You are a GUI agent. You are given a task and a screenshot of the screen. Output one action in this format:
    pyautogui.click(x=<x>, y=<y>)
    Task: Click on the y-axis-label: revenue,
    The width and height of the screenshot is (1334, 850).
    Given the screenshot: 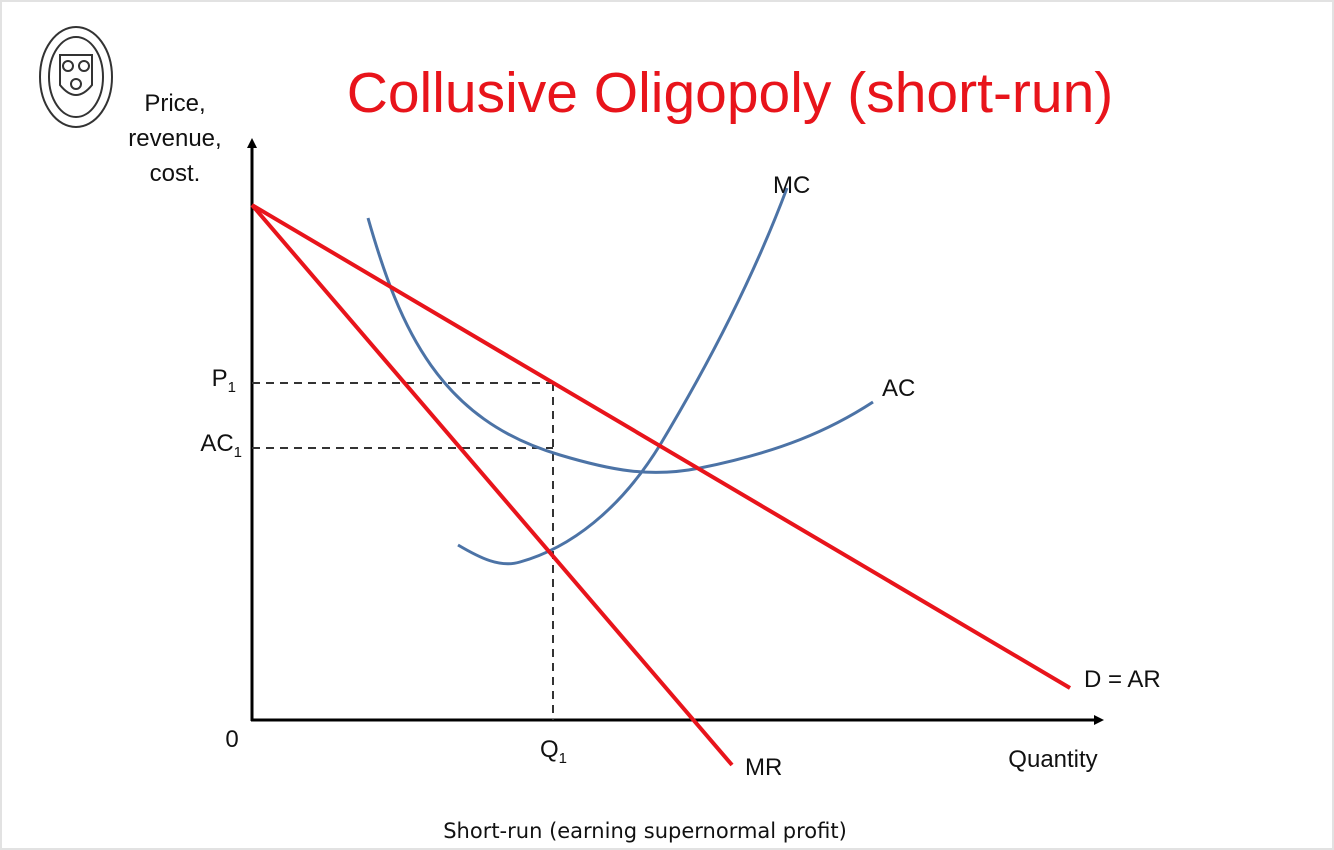 What is the action you would take?
    pyautogui.click(x=174, y=138)
    